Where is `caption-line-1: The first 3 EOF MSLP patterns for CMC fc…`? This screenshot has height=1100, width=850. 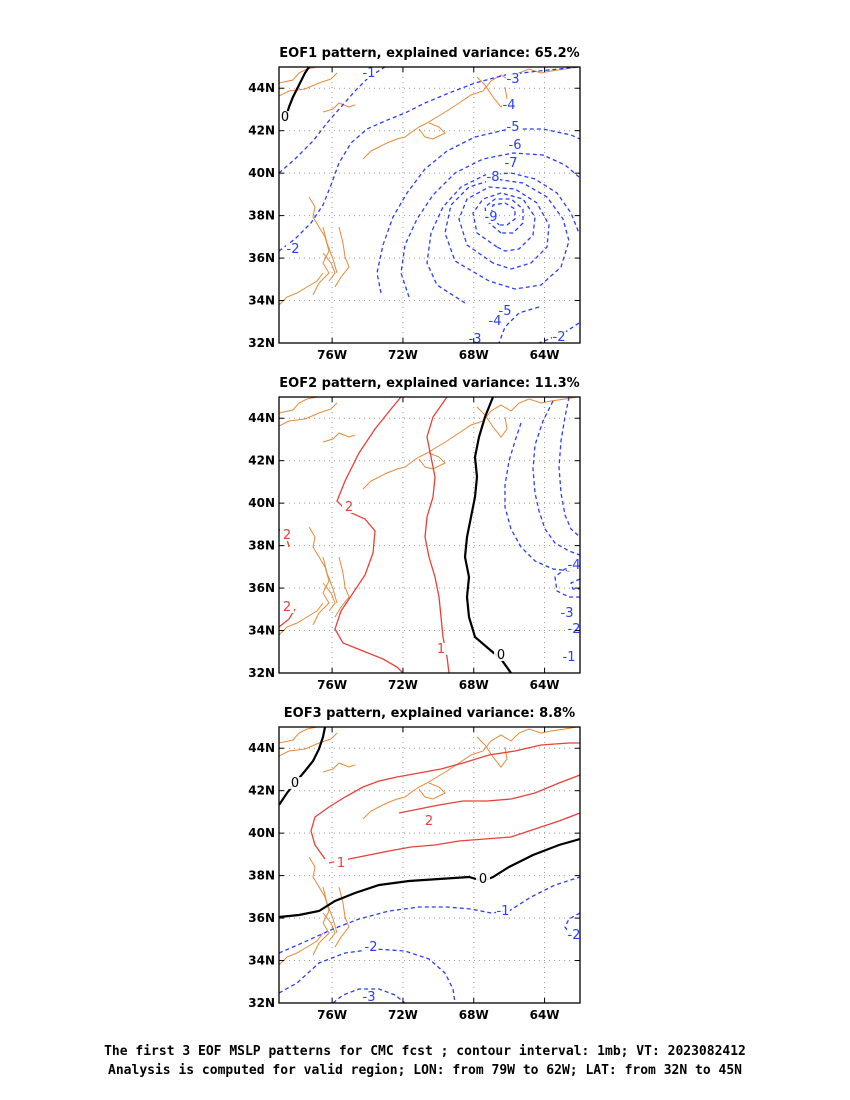 caption-line-1: The first 3 EOF MSLP patterns for CMC fc… is located at coordinates (425, 1051).